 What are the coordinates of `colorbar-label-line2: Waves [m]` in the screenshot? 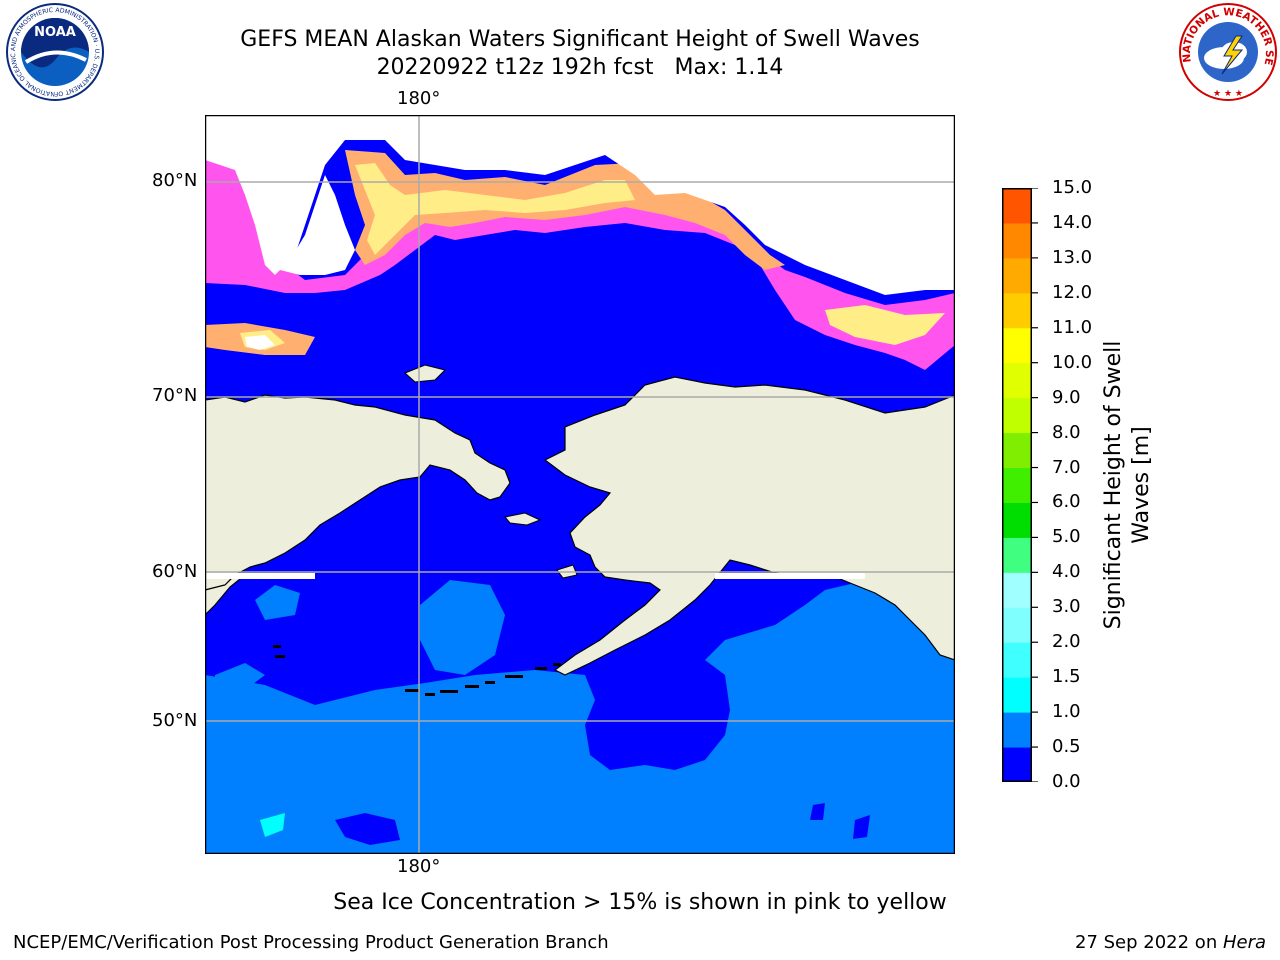 It's located at (1141, 485).